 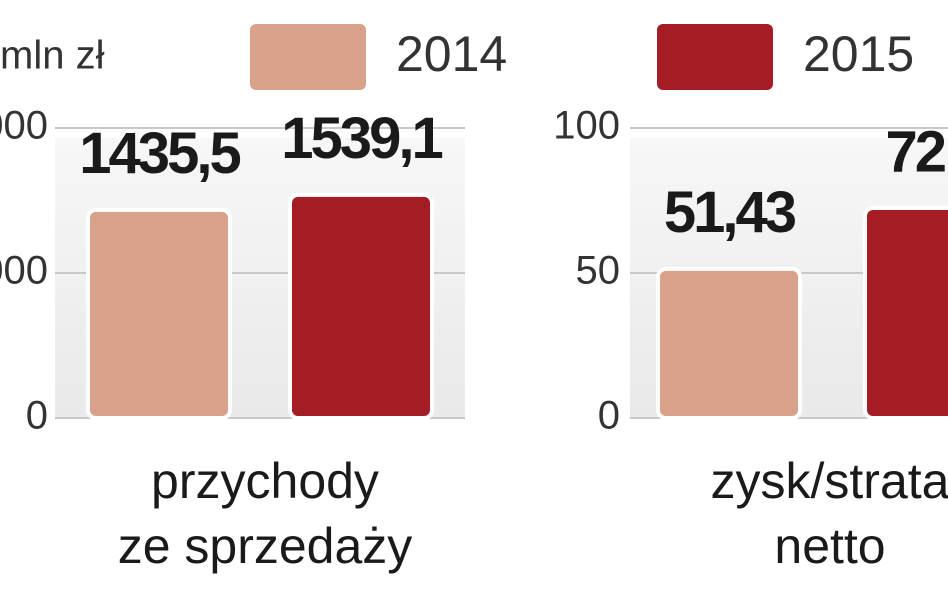 What do you see at coordinates (451, 54) in the screenshot?
I see `legend-label: 2014` at bounding box center [451, 54].